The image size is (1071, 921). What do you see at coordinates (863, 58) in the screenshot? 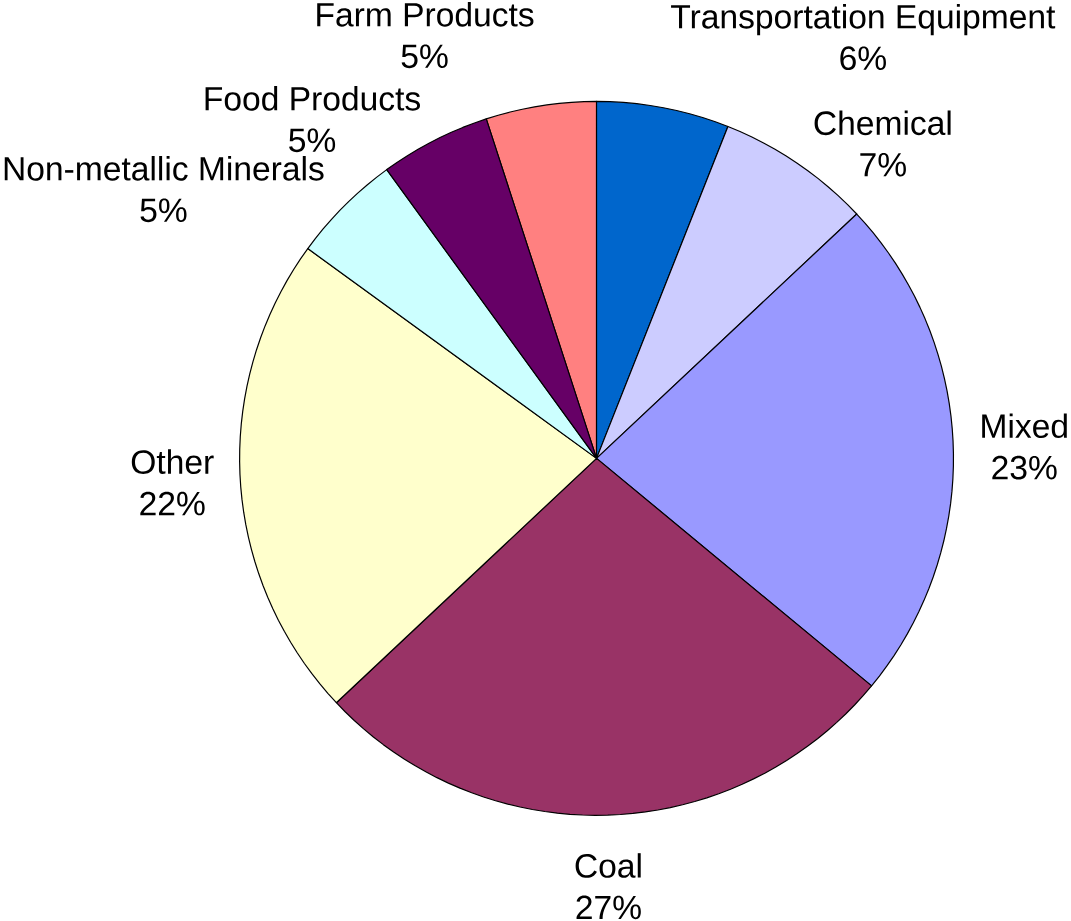
I see `data-label: 6%` at bounding box center [863, 58].